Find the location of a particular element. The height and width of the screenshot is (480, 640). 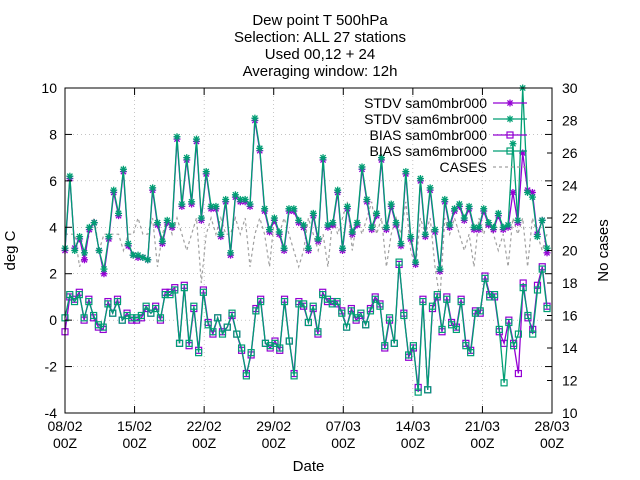

legend-label: BIAS sam6mbr000 is located at coordinates (429, 151).